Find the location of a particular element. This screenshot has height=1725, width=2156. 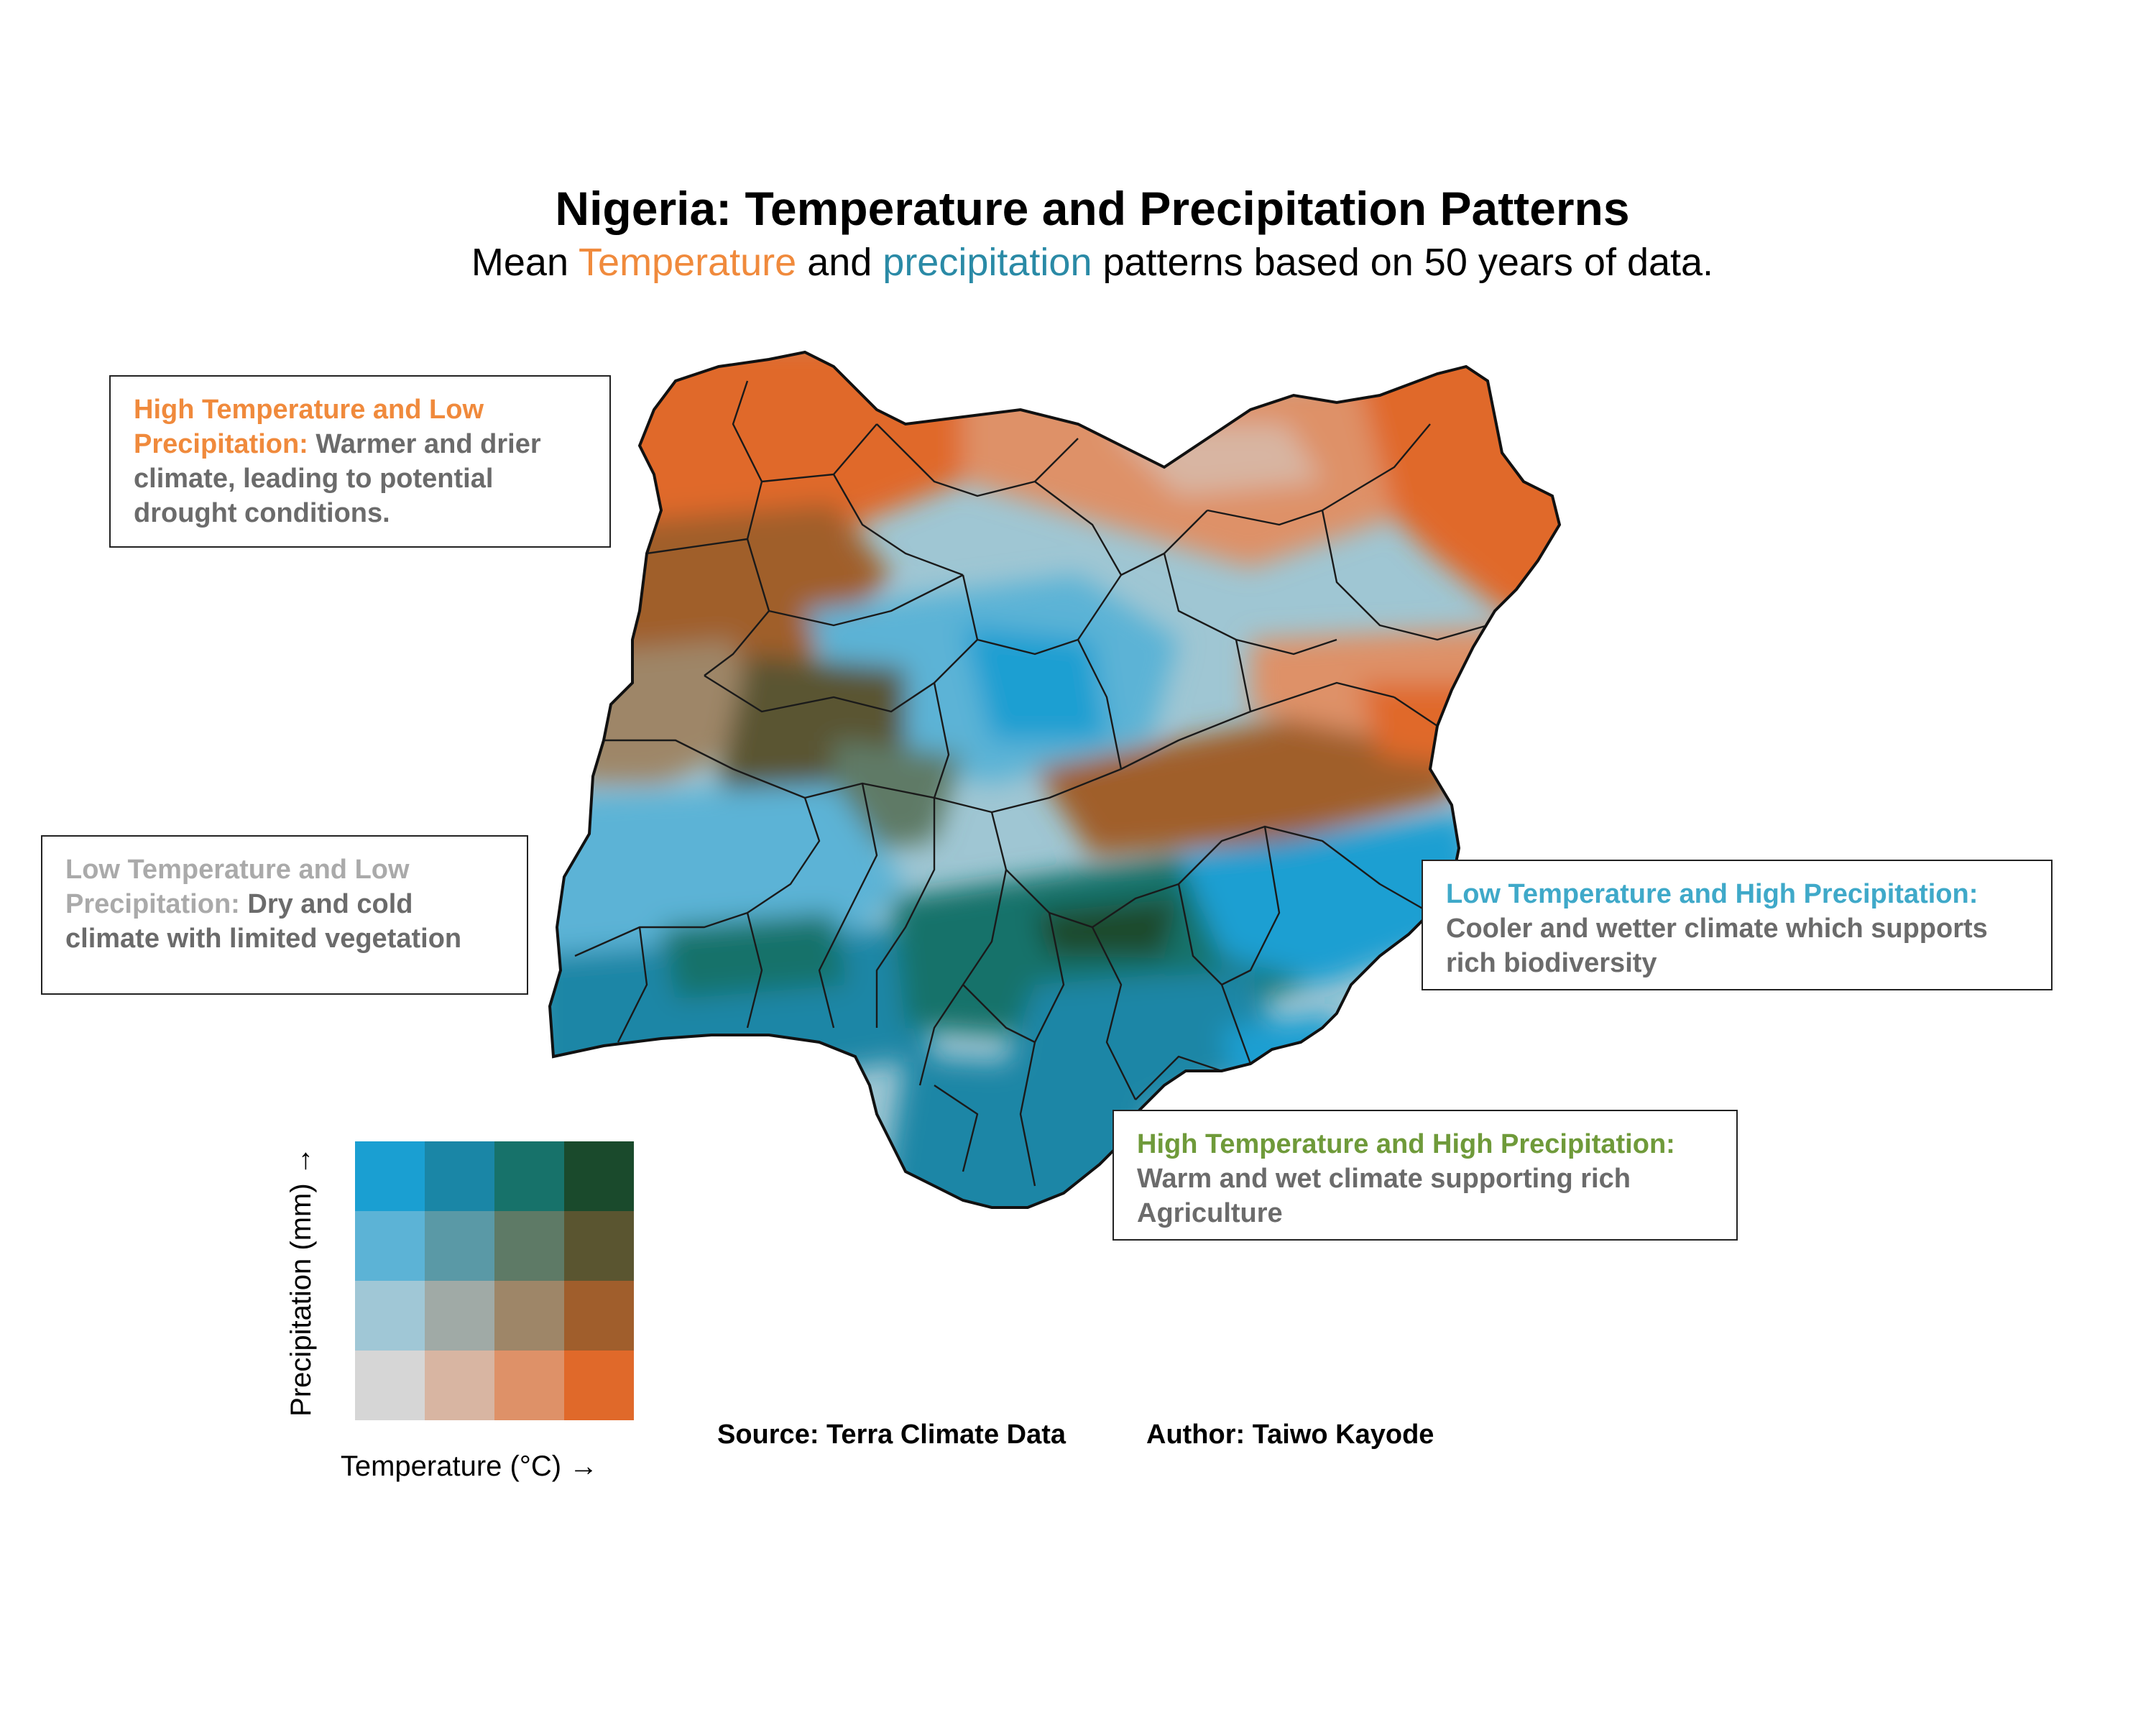

bivariate-legend: Precipitation (mm) → Temperature (°C) → is located at coordinates (459, 1311).